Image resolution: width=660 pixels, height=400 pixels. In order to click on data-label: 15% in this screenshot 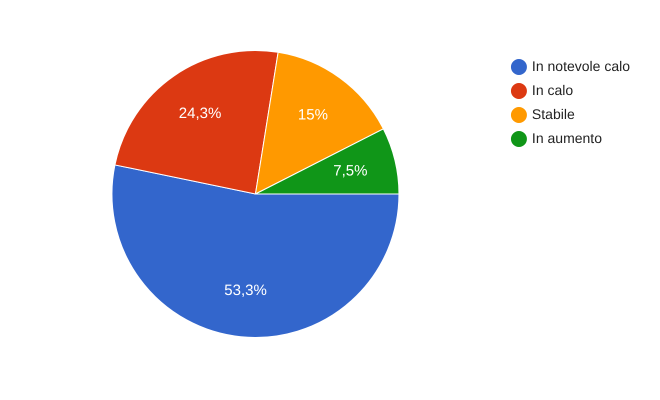, I will do `click(313, 115)`.